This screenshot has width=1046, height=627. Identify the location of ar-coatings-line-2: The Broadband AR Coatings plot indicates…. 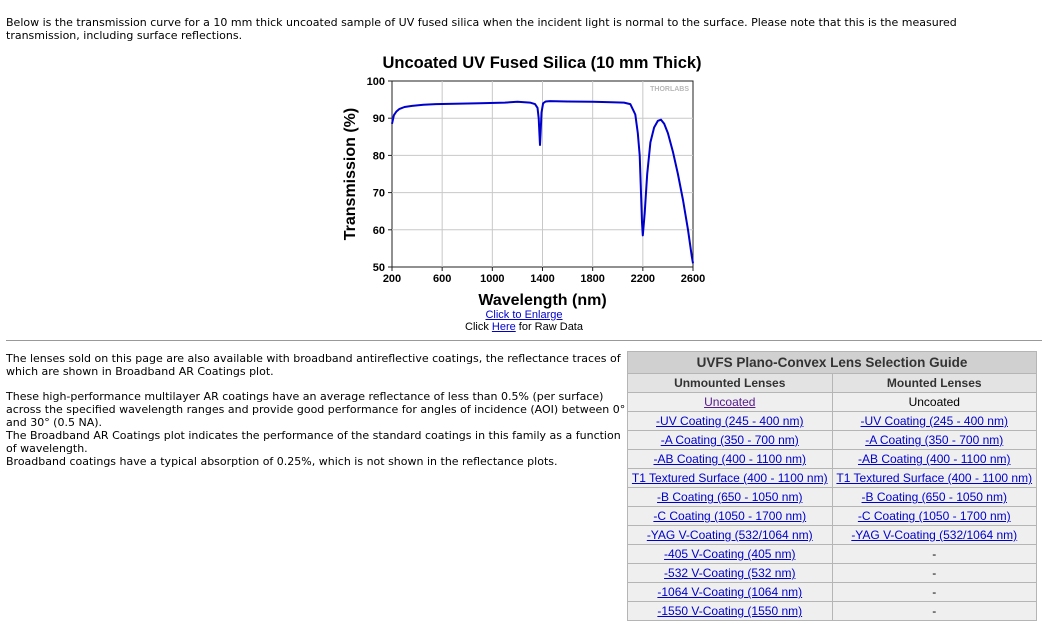
(313, 442).